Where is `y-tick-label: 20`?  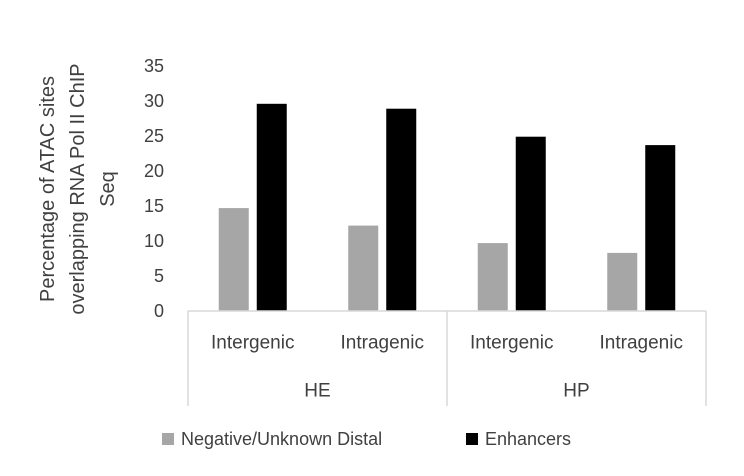
y-tick-label: 20 is located at coordinates (154, 171).